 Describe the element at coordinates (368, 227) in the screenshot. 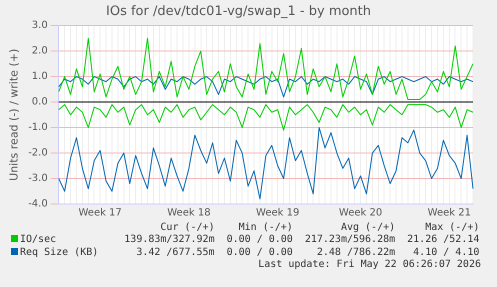

I see `text: Avg (-/+)` at that location.